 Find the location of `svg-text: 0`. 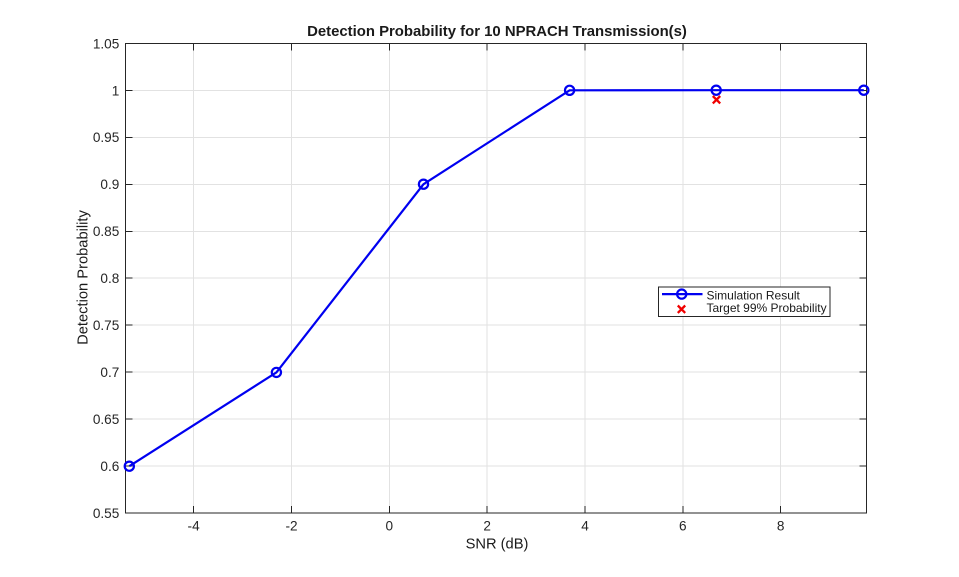

svg-text: 0 is located at coordinates (390, 525).